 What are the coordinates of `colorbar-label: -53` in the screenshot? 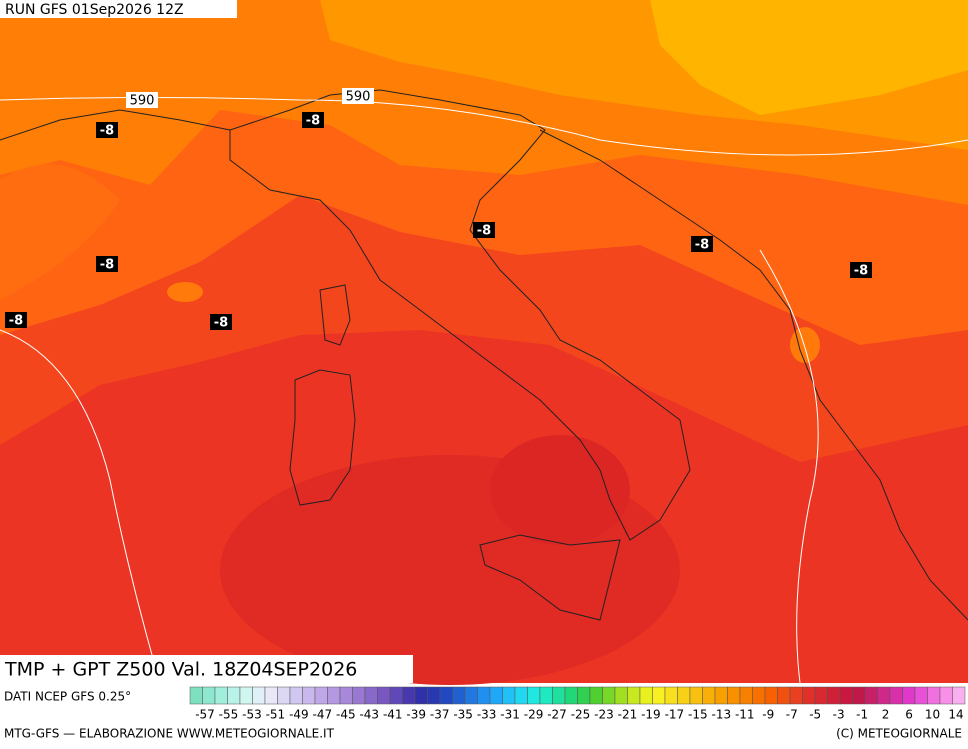 It's located at (252, 715).